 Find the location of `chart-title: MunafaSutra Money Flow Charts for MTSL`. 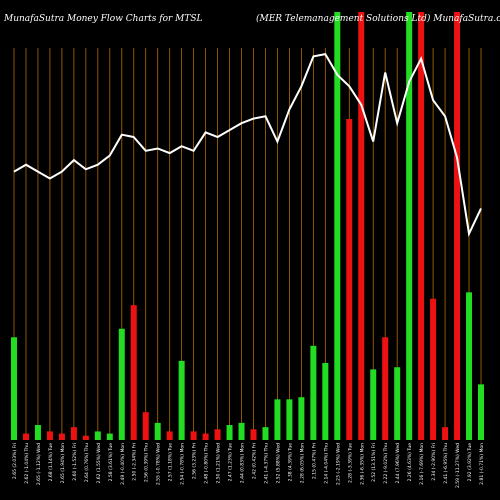

chart-title: MunafaSutra Money Flow Charts for MTSL is located at coordinates (103, 19).